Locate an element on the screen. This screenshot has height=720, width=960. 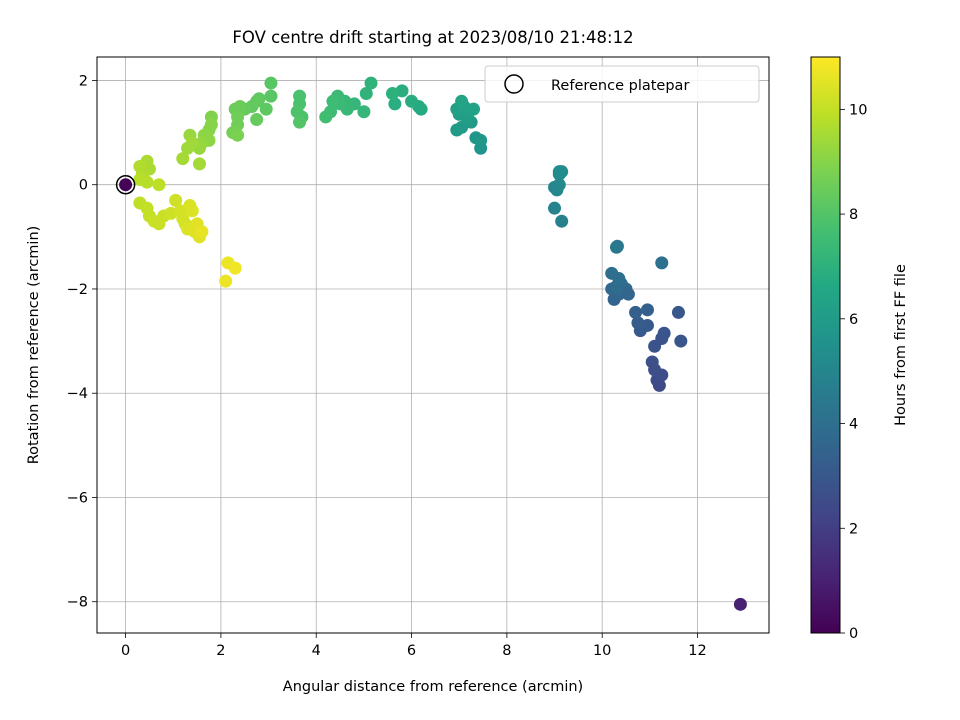
y-tick-label: −4 is located at coordinates (77, 394).